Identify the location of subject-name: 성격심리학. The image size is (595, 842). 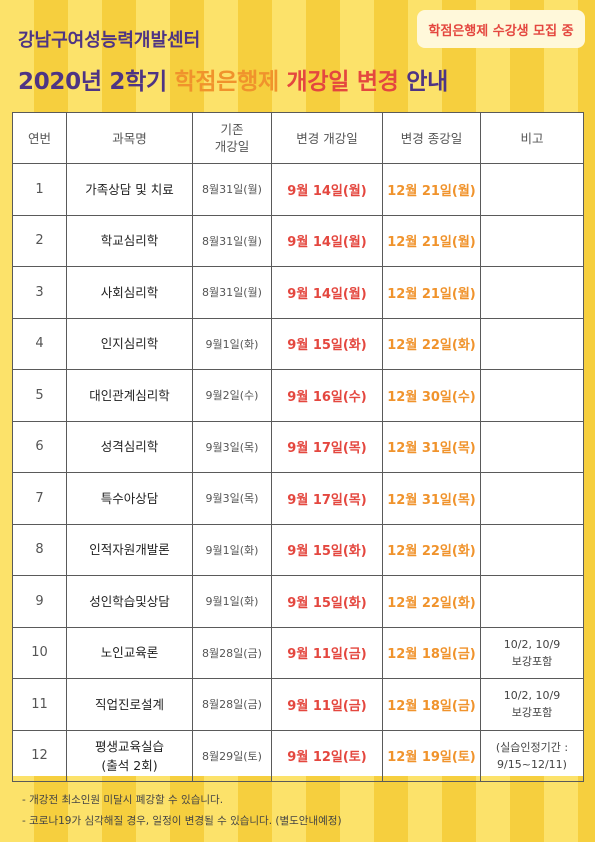
(129, 447).